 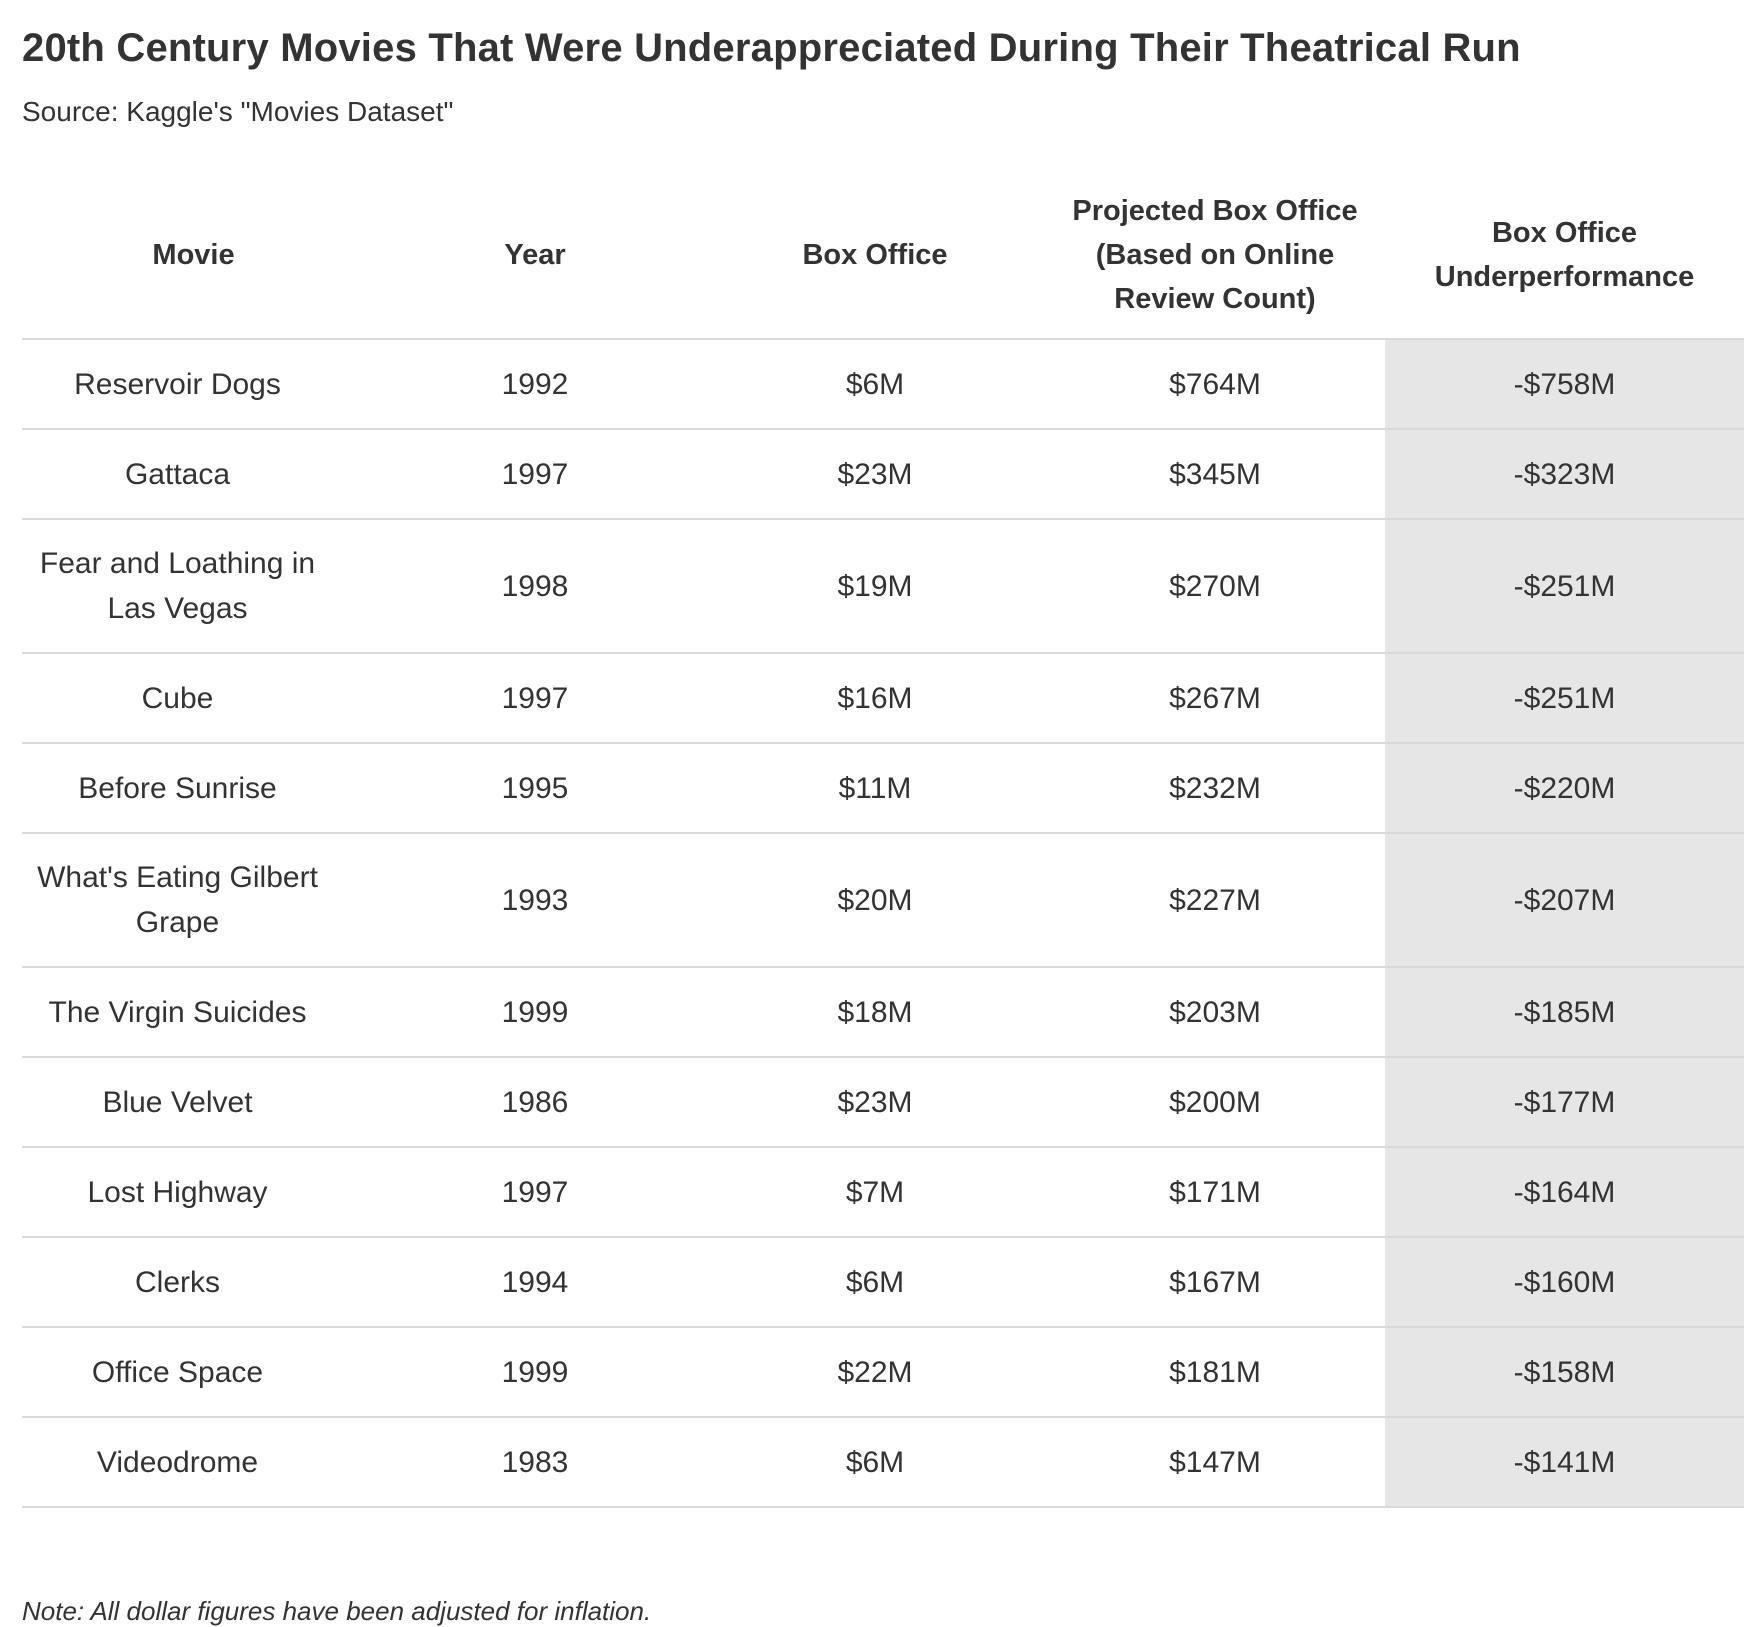 What do you see at coordinates (875, 1012) in the screenshot?
I see `cell-box-office: $18M` at bounding box center [875, 1012].